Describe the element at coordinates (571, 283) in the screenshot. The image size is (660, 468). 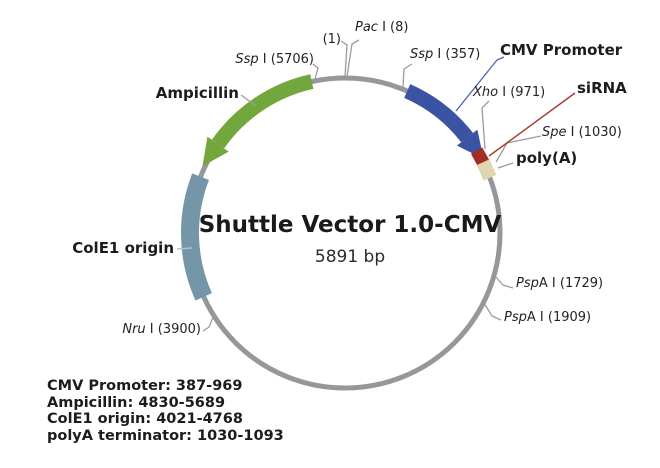
I see `site-text: A I (1729)` at that location.